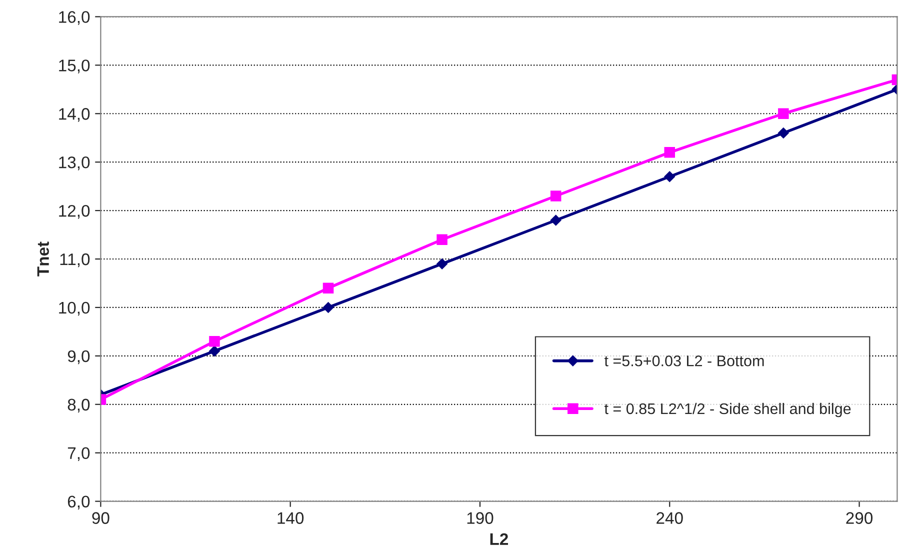 This screenshot has height=557, width=899. What do you see at coordinates (684, 360) in the screenshot?
I see `legend-label: t =5.5+0.03 L2 - Bottom` at bounding box center [684, 360].